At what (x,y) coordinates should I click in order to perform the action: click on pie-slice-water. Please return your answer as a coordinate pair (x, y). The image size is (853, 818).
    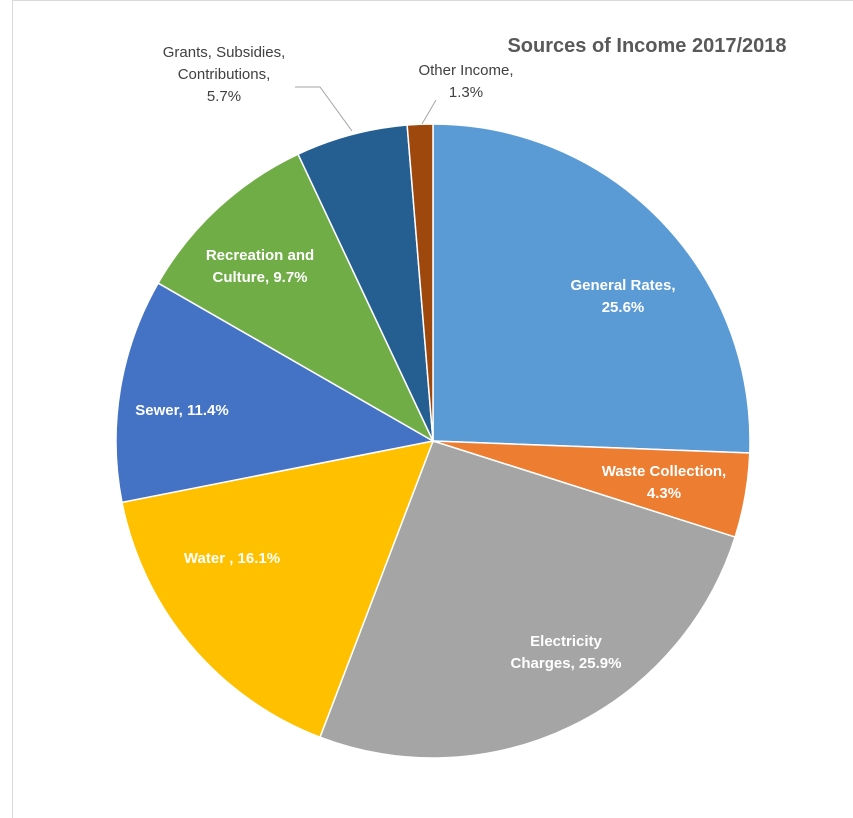
    Looking at the image, I should click on (278, 589).